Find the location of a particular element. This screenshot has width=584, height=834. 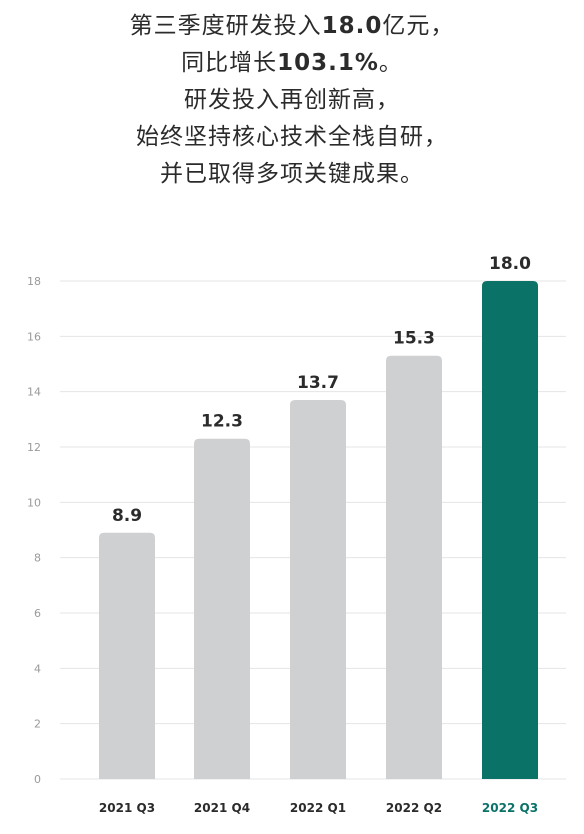

bar-value-label: 12.3 is located at coordinates (222, 422).